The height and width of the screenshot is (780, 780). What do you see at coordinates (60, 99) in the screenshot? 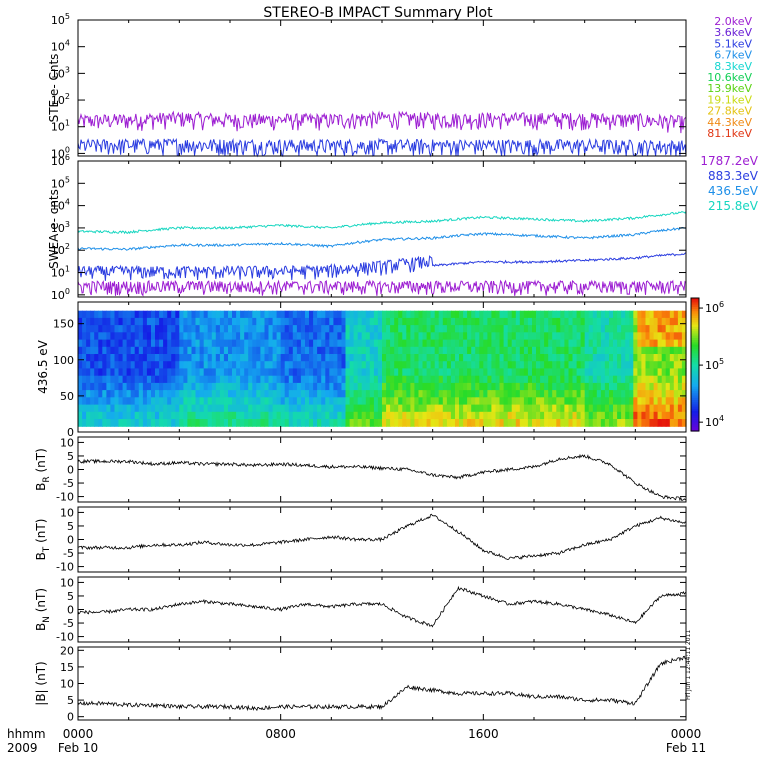
I see `ste-ytick-label: 10²` at bounding box center [60, 99].